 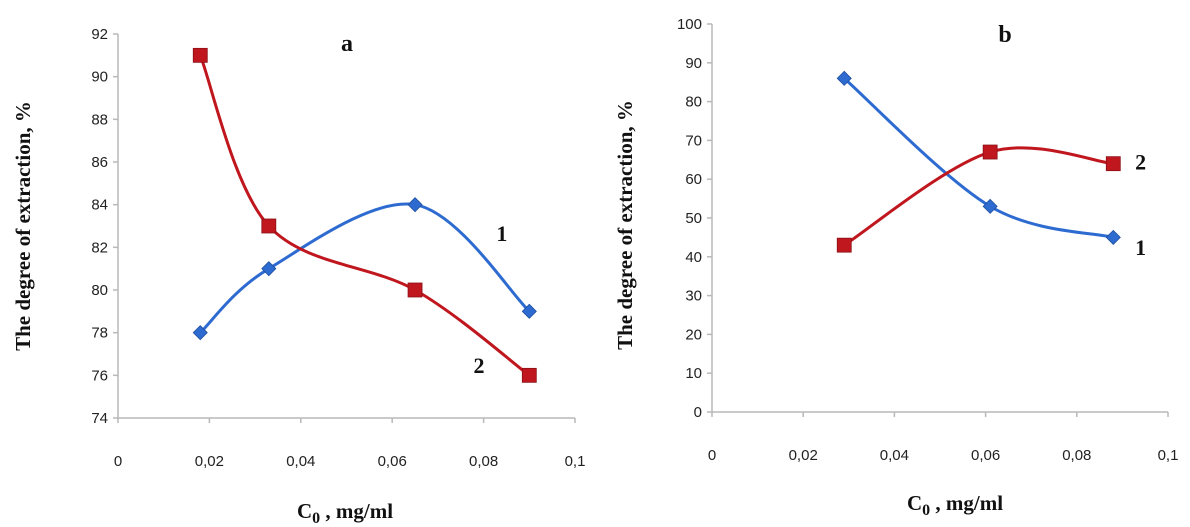 What do you see at coordinates (99, 119) in the screenshot?
I see `y-tick-label: 88` at bounding box center [99, 119].